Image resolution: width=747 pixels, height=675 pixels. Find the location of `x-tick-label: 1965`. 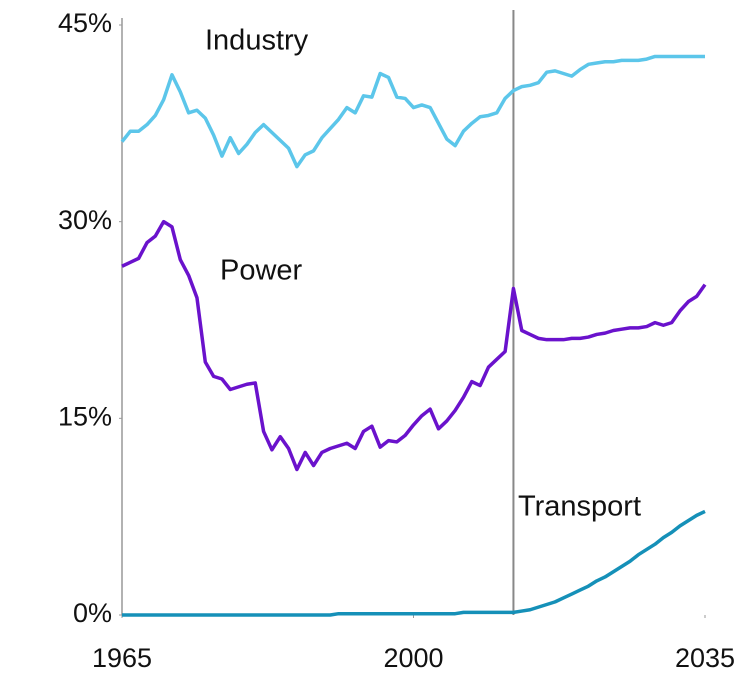

x-tick-label: 1965 is located at coordinates (122, 658).